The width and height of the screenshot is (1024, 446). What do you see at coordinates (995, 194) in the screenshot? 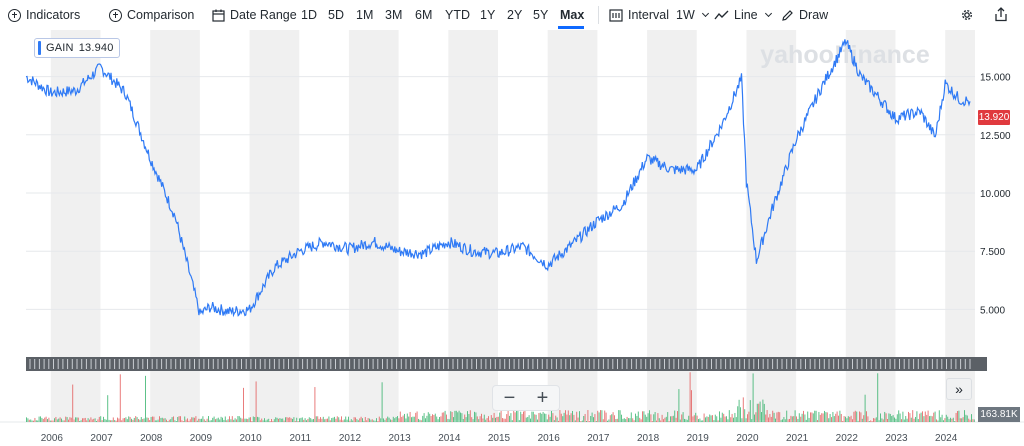
I see `y-tick-label: 10.000` at bounding box center [995, 194].